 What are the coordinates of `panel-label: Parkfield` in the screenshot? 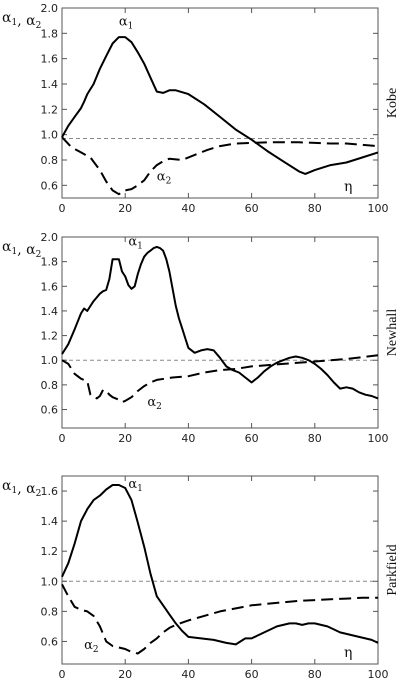 It's located at (392, 569).